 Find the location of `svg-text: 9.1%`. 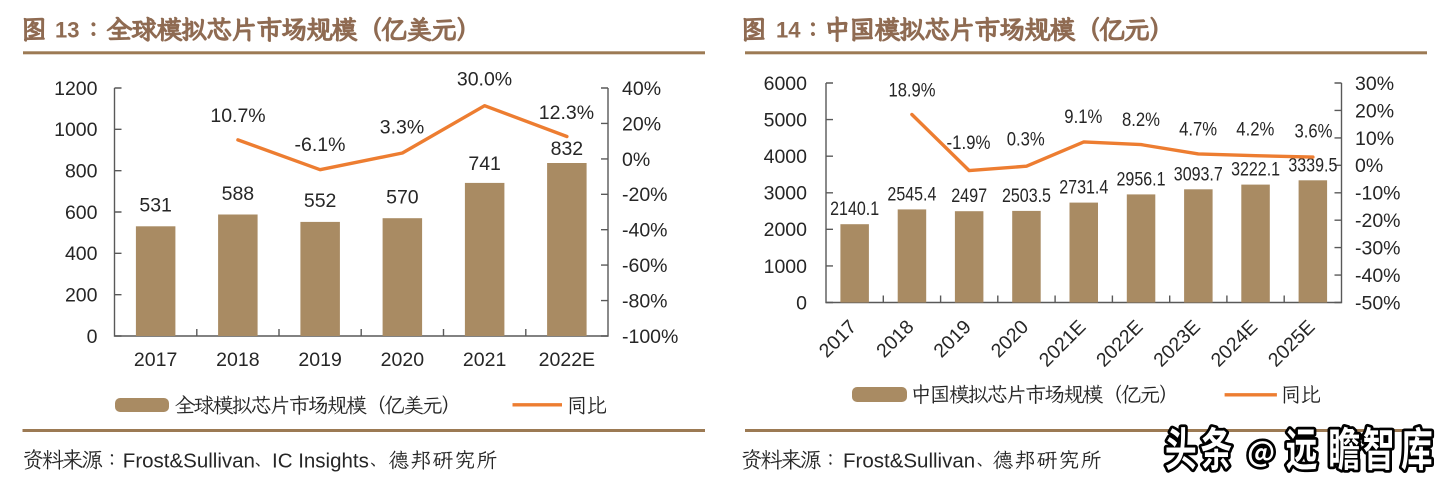

svg-text: 9.1% is located at coordinates (1083, 117).